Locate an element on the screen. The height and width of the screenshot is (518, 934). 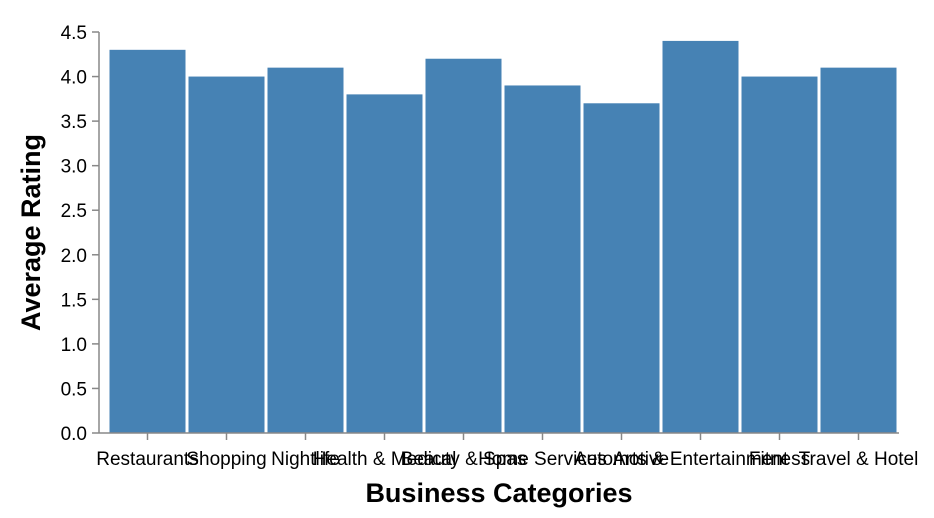
bar-travel-hotel is located at coordinates (858, 250).